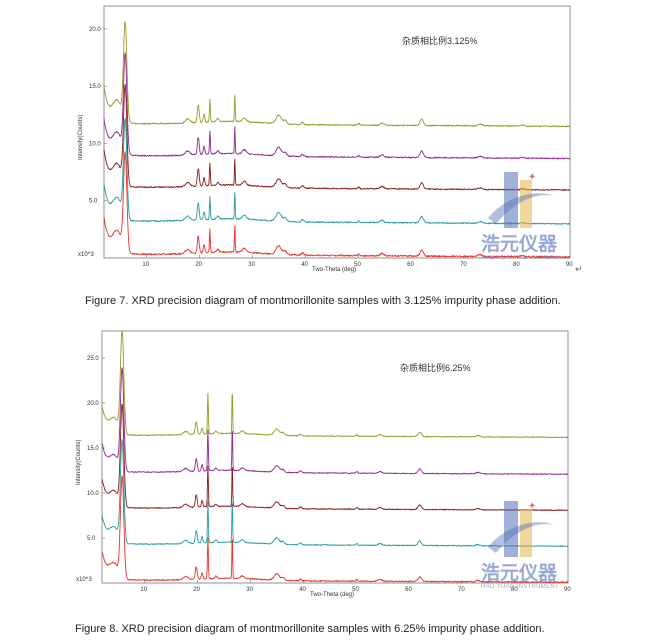 Image resolution: width=647 pixels, height=642 pixels. I want to click on chart-2-y-axis-label: Intensity(Counts), so click(79, 462).